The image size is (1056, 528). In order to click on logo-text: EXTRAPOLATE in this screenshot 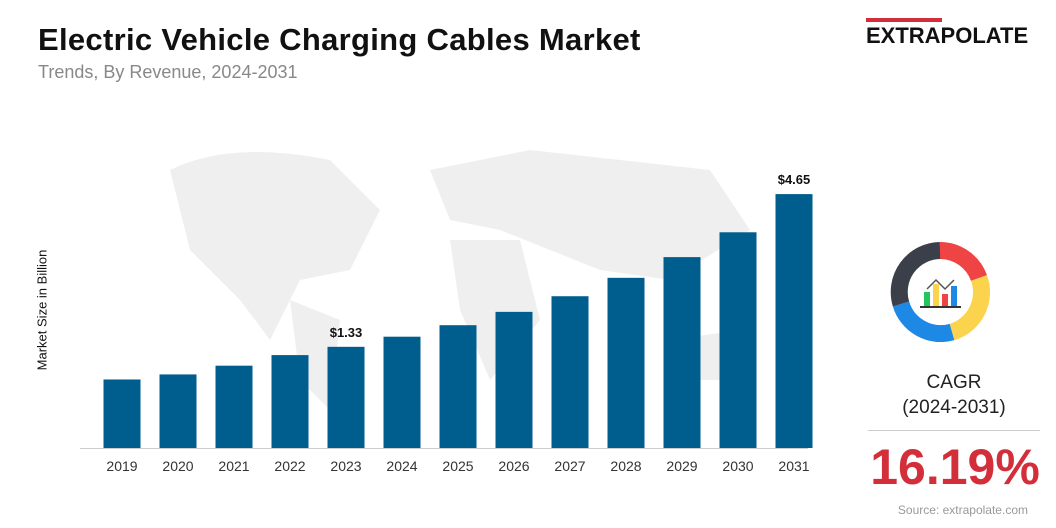, I will do `click(947, 35)`.